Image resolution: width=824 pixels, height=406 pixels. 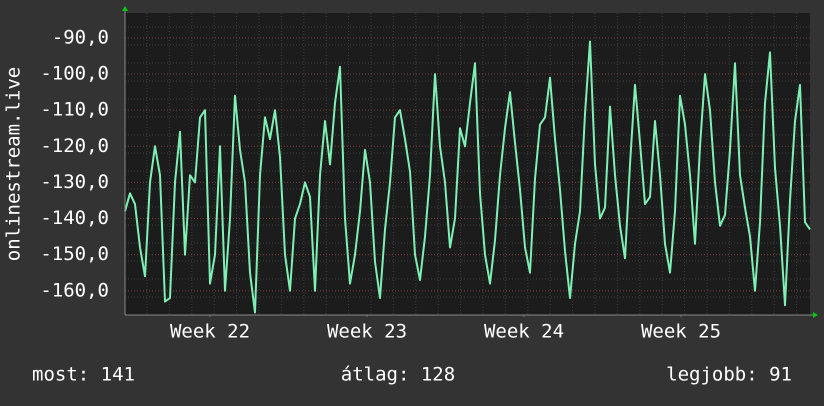 I want to click on x-tick-label: Week 25, so click(x=681, y=332).